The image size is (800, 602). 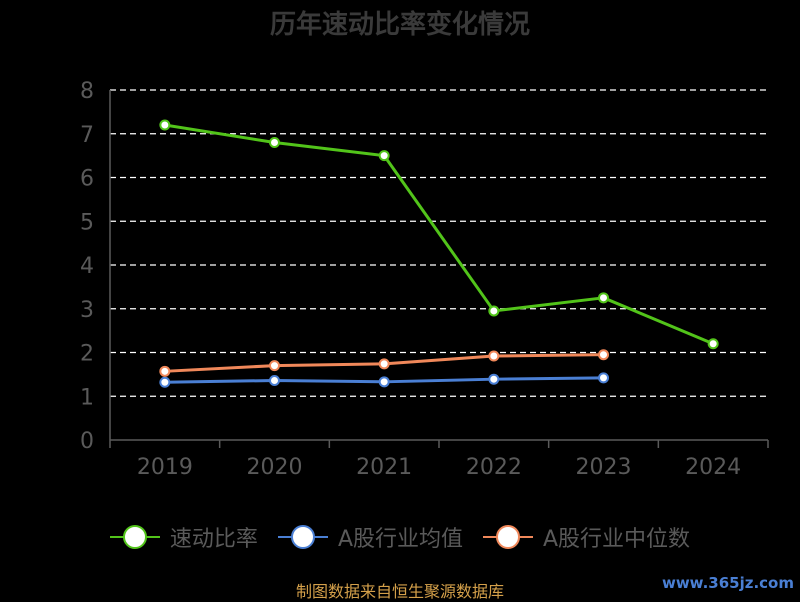 What do you see at coordinates (87, 310) in the screenshot?
I see `y-tick-label: 3` at bounding box center [87, 310].